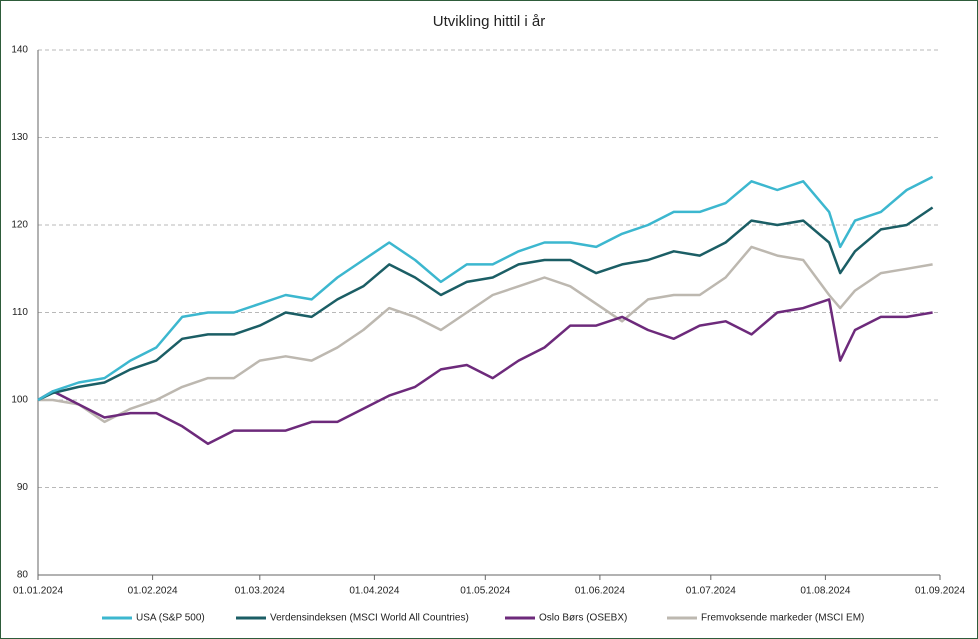 The height and width of the screenshot is (639, 978). What do you see at coordinates (711, 591) in the screenshot?
I see `x-tick-label: 01.07.2024` at bounding box center [711, 591].